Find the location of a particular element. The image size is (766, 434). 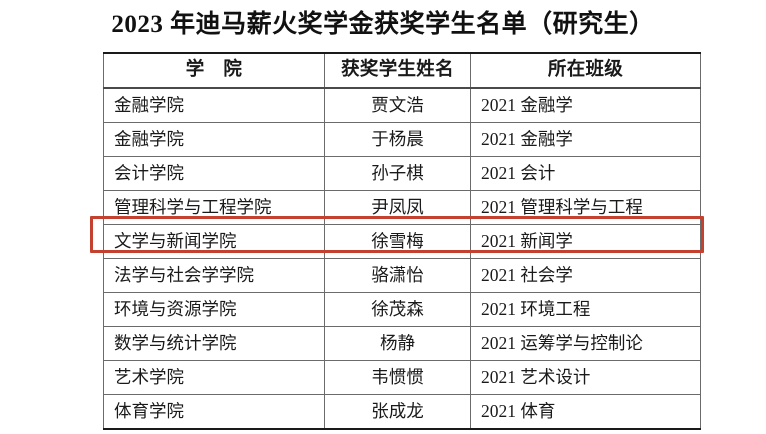

column-header-class: 所在班级 is located at coordinates (585, 70).